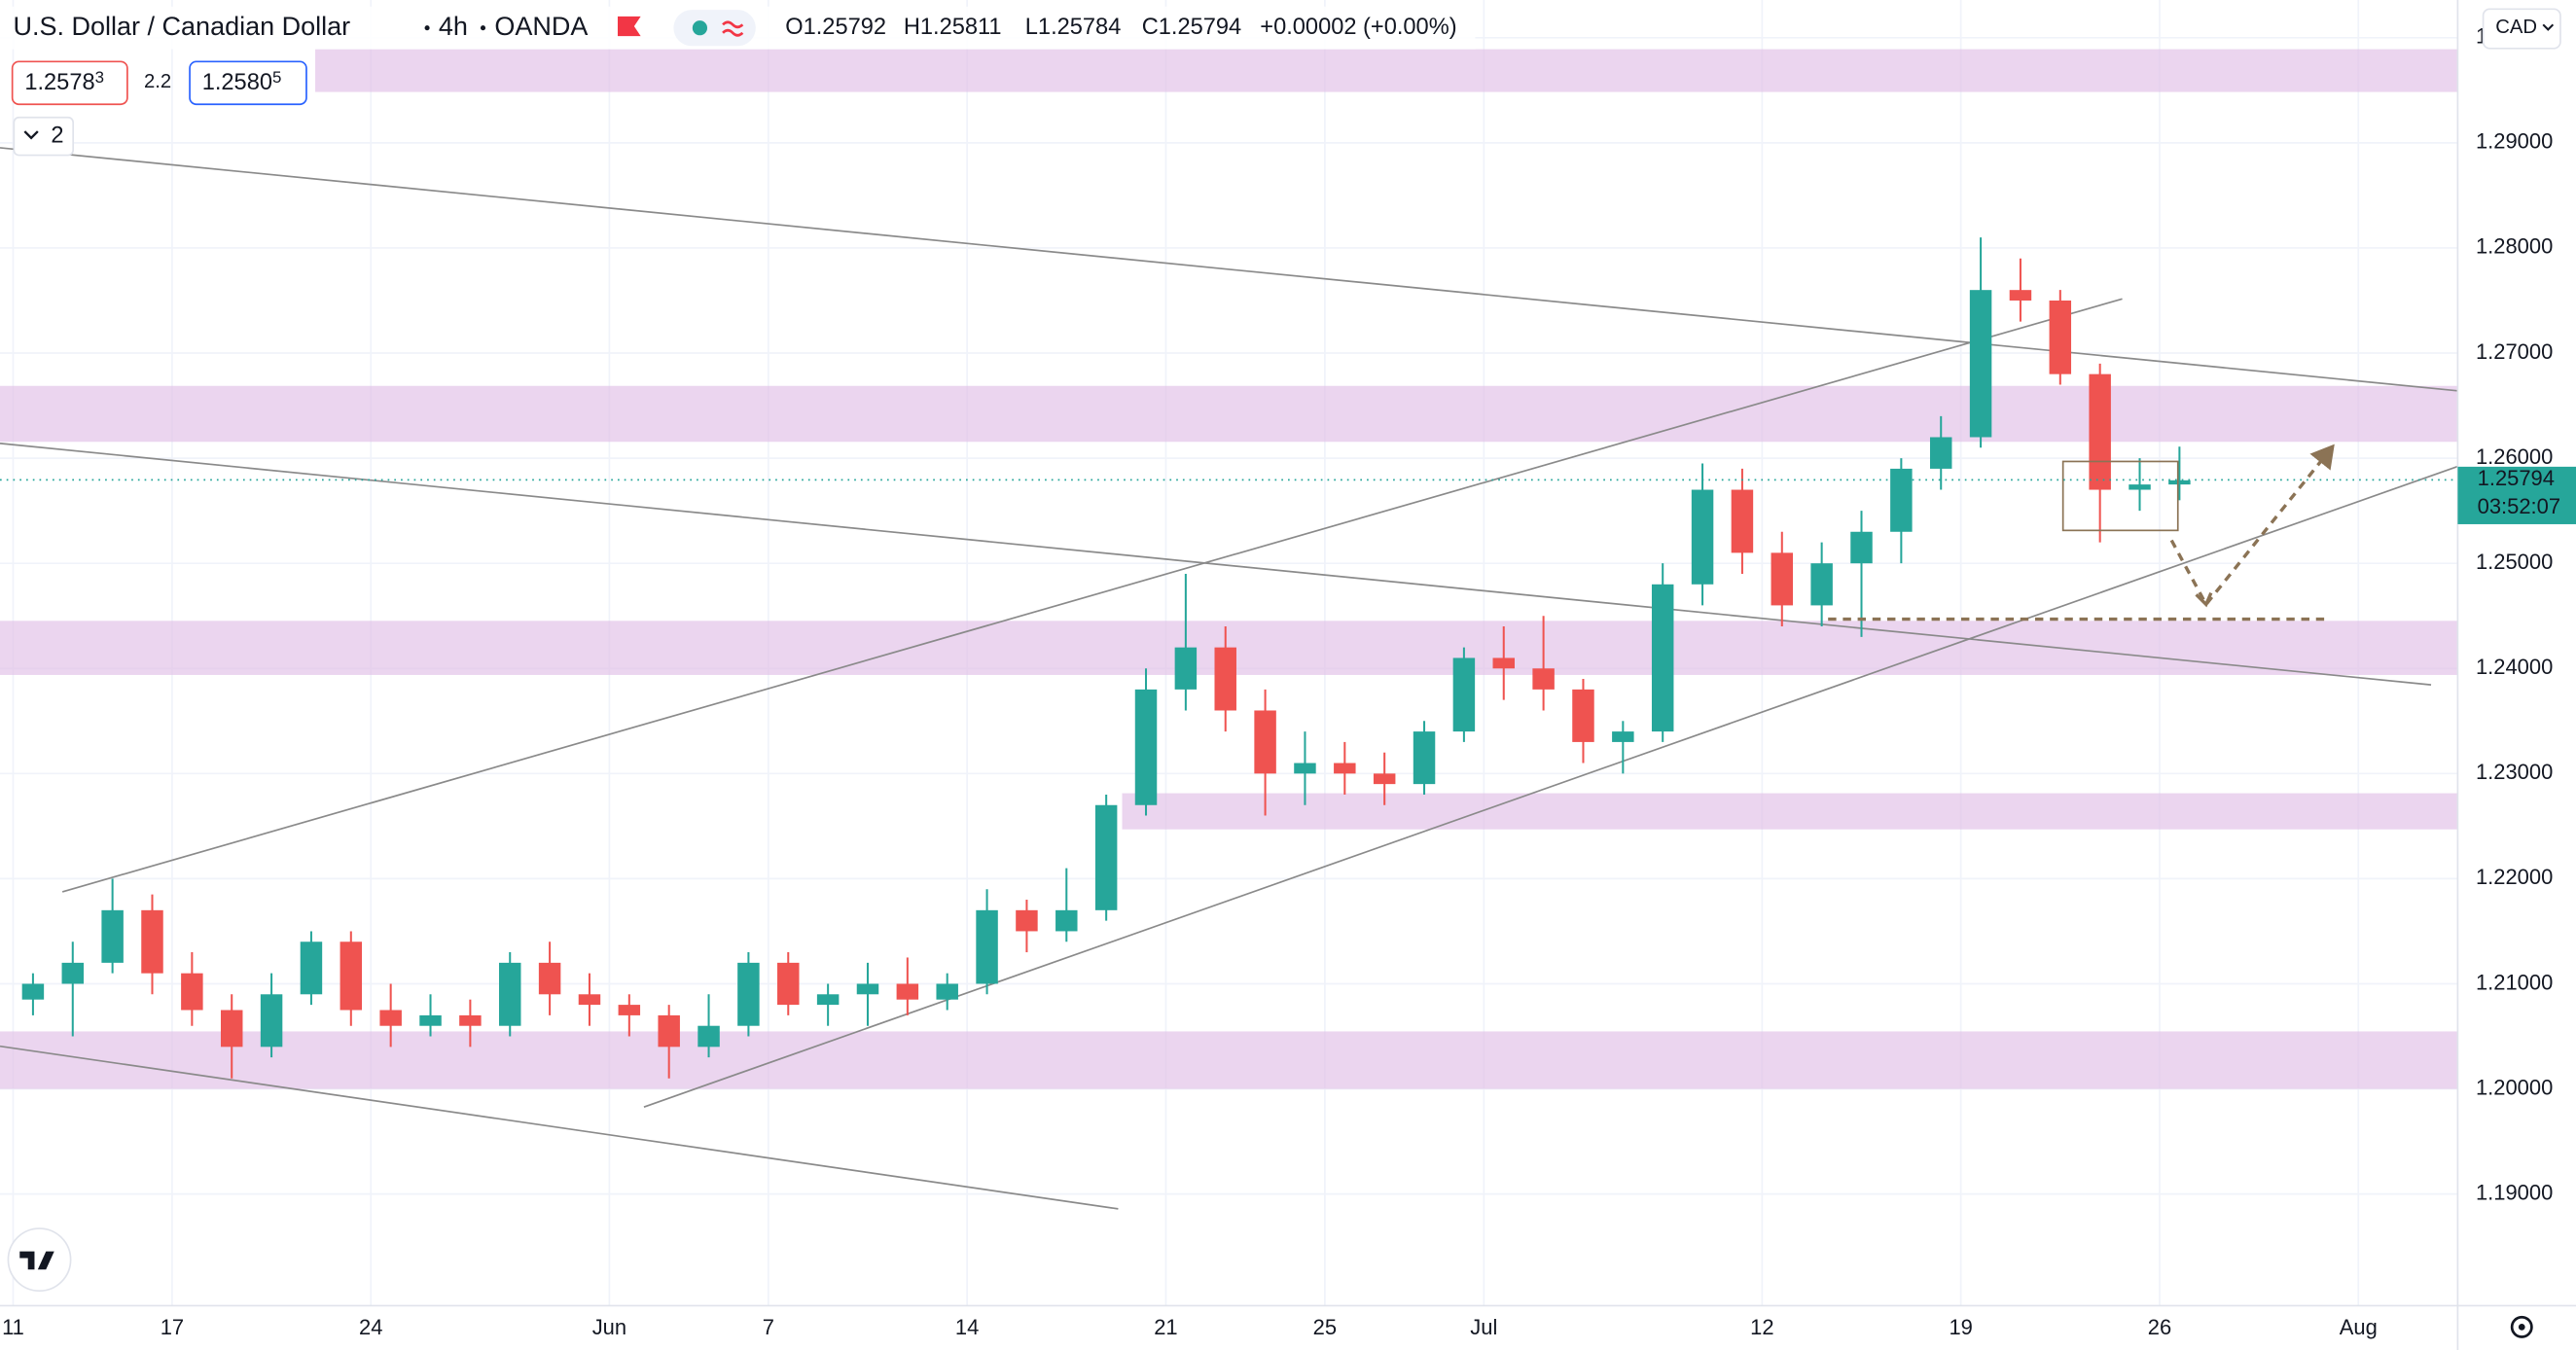 The image size is (2576, 1350). I want to click on buy-price: 1.25805, so click(242, 83).